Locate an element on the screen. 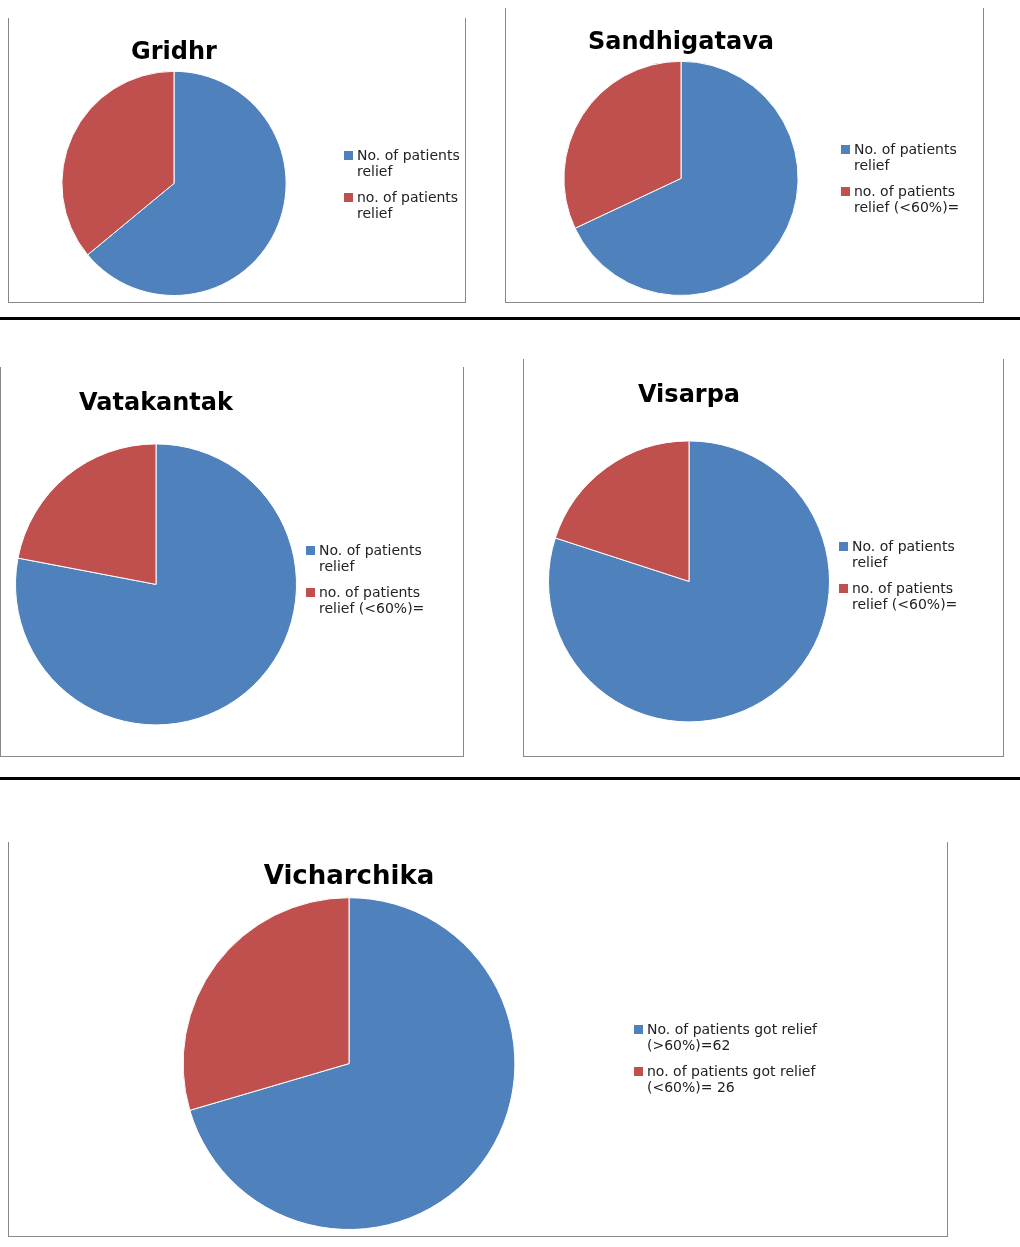  legend-label: no. of patients got relief (<60%)= 26 is located at coordinates (732, 1079).